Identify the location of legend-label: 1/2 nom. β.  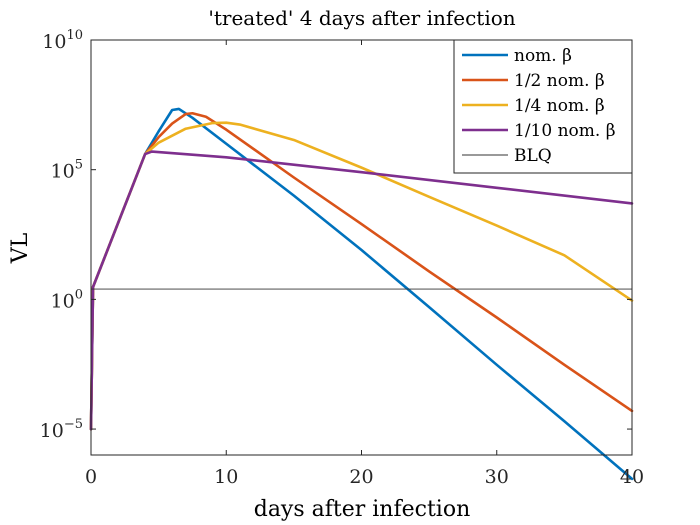
(559, 81).